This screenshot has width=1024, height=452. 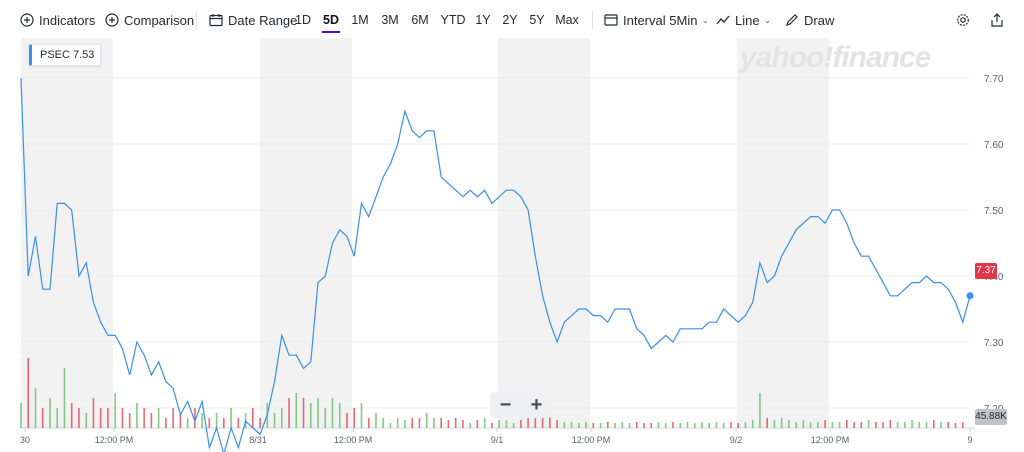 What do you see at coordinates (483, 20) in the screenshot?
I see `range-1y: 1Y` at bounding box center [483, 20].